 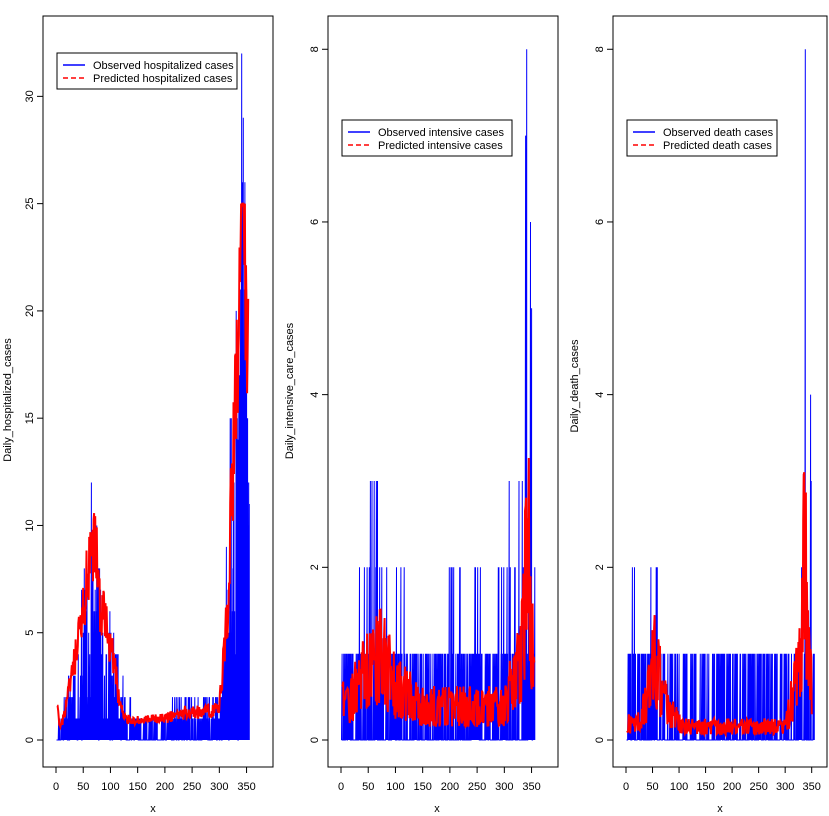 I want to click on y-tick-label: 15, so click(x=30, y=418).